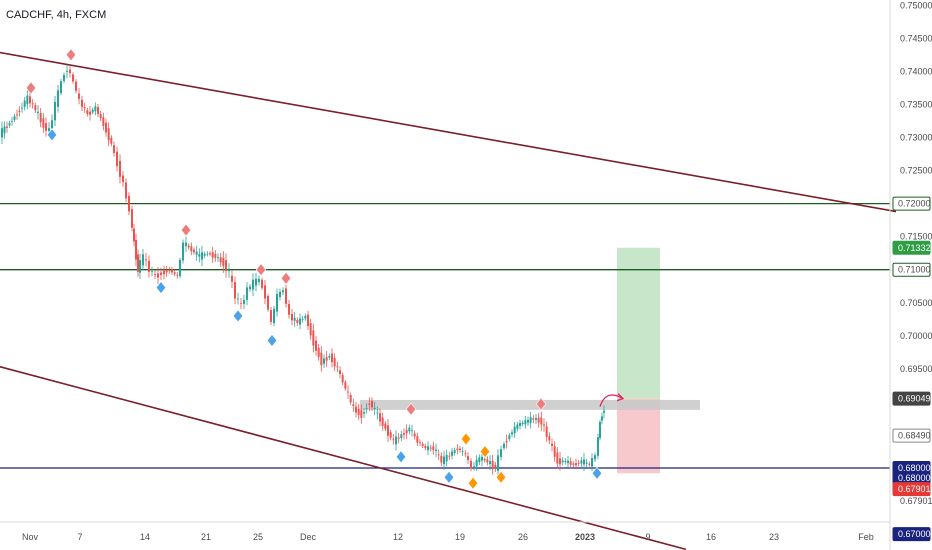 This screenshot has width=932, height=550. What do you see at coordinates (308, 537) in the screenshot?
I see `time-tick-label: Dec` at bounding box center [308, 537].